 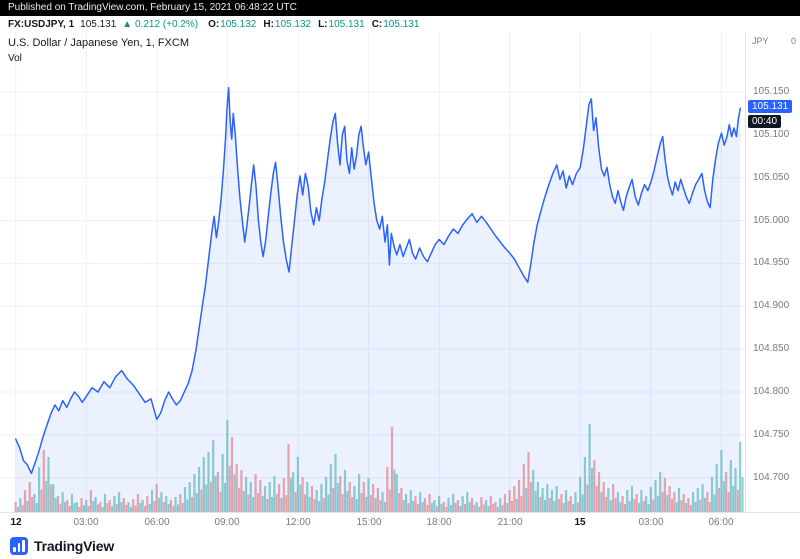 I want to click on ohlc-close: C: 105.131, so click(x=395, y=24).